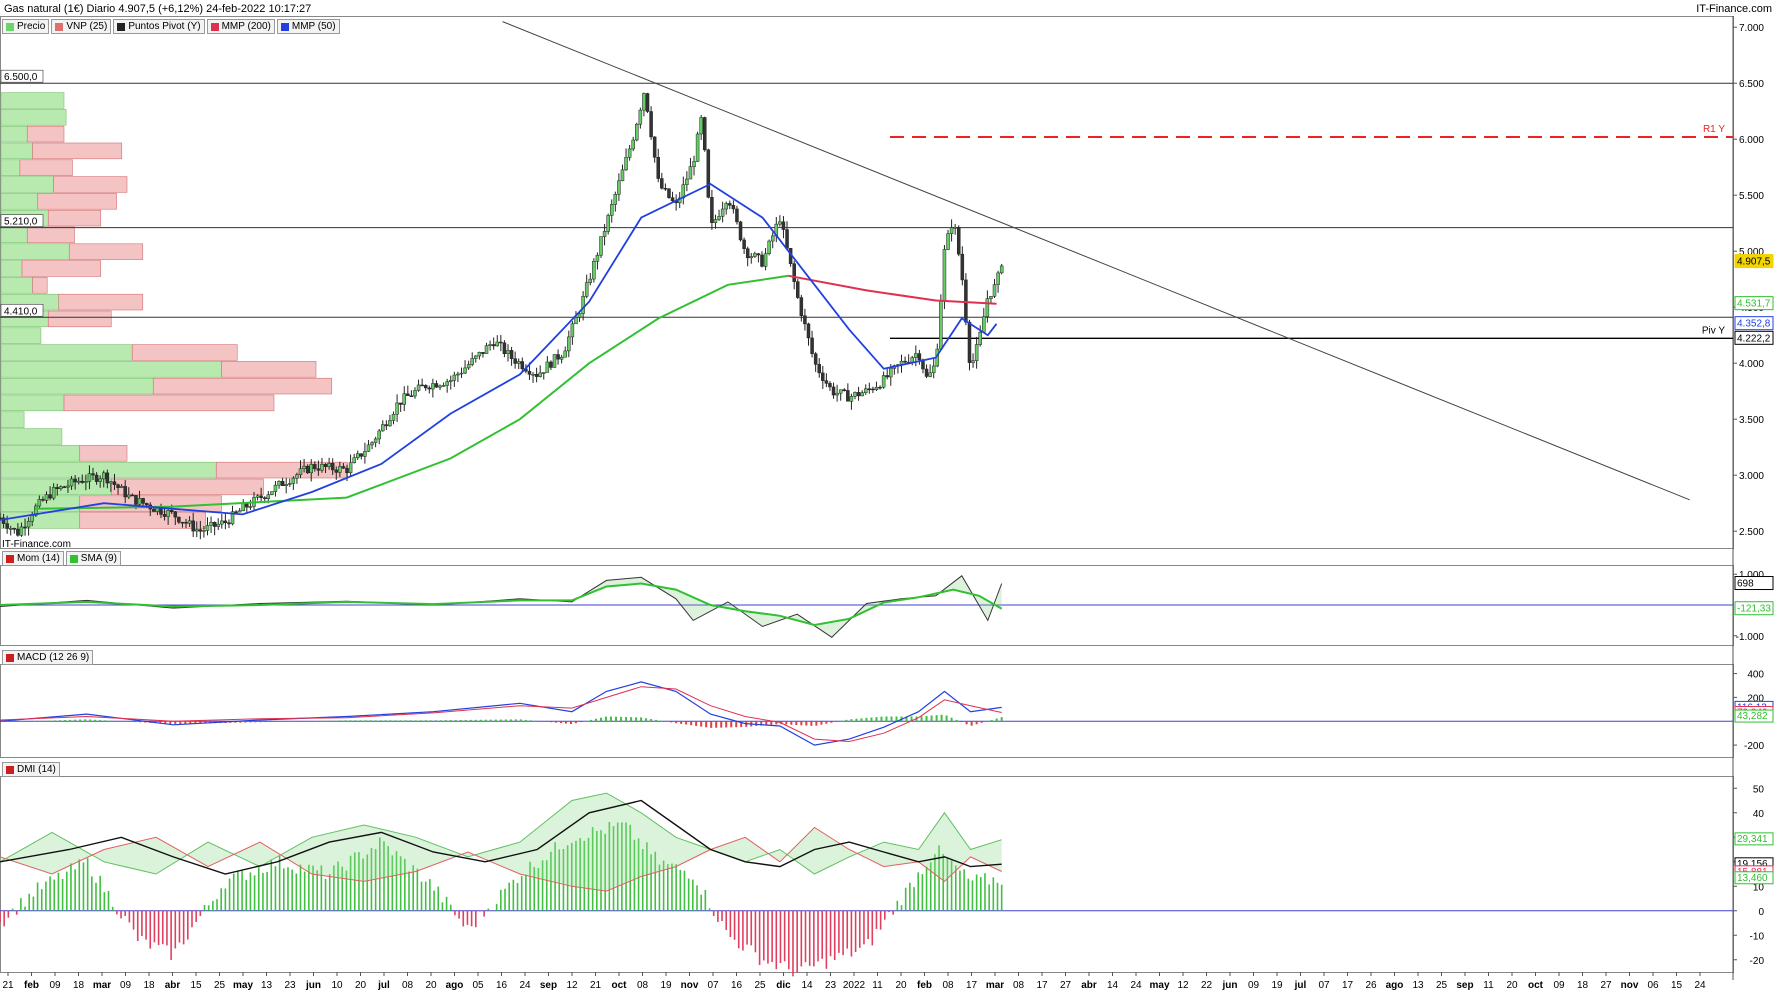  I want to click on price-tag-label: 4.222,2, so click(1754, 338).